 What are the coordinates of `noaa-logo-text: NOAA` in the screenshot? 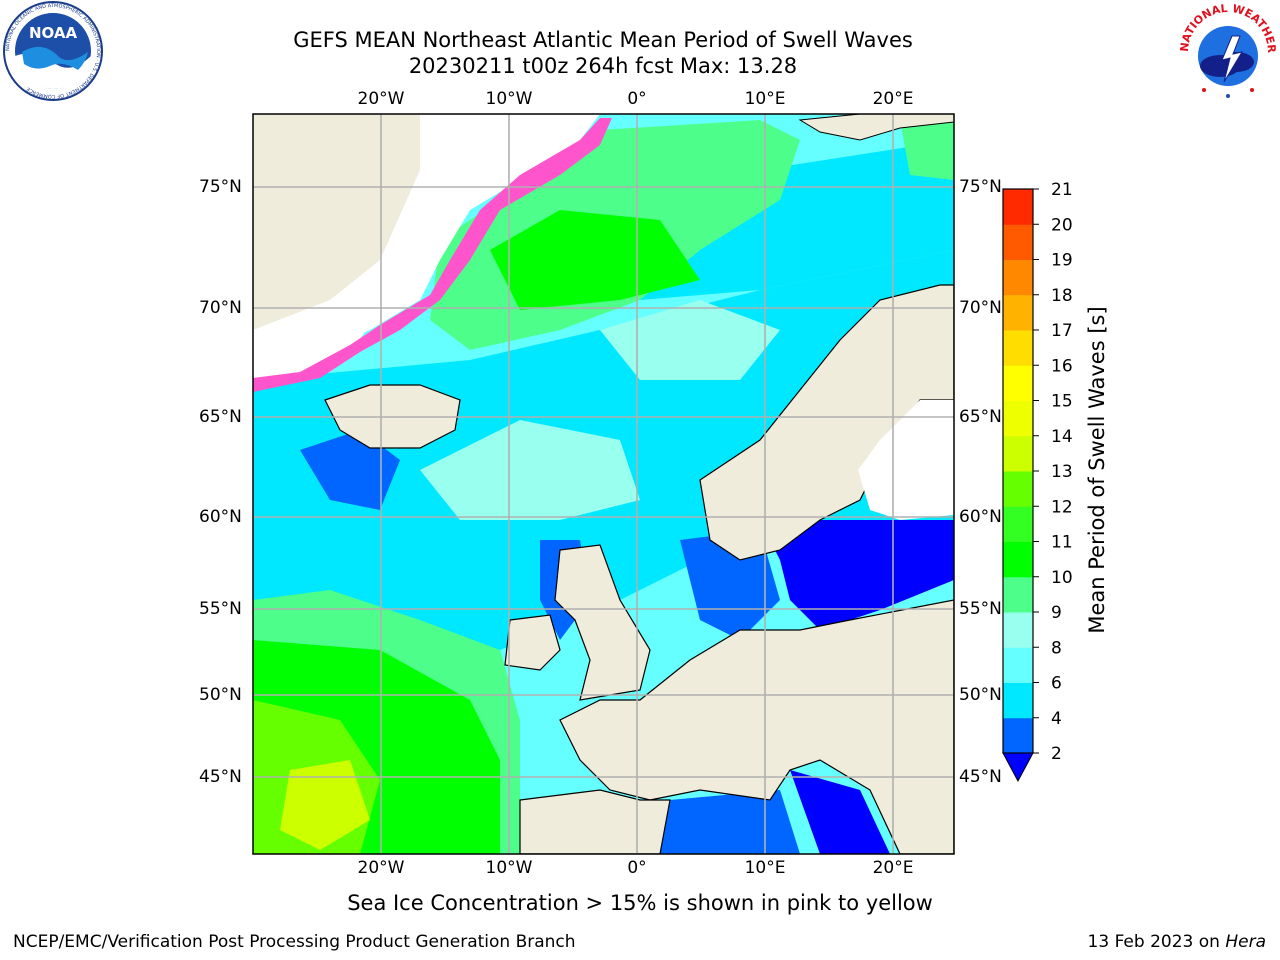 It's located at (53, 33).